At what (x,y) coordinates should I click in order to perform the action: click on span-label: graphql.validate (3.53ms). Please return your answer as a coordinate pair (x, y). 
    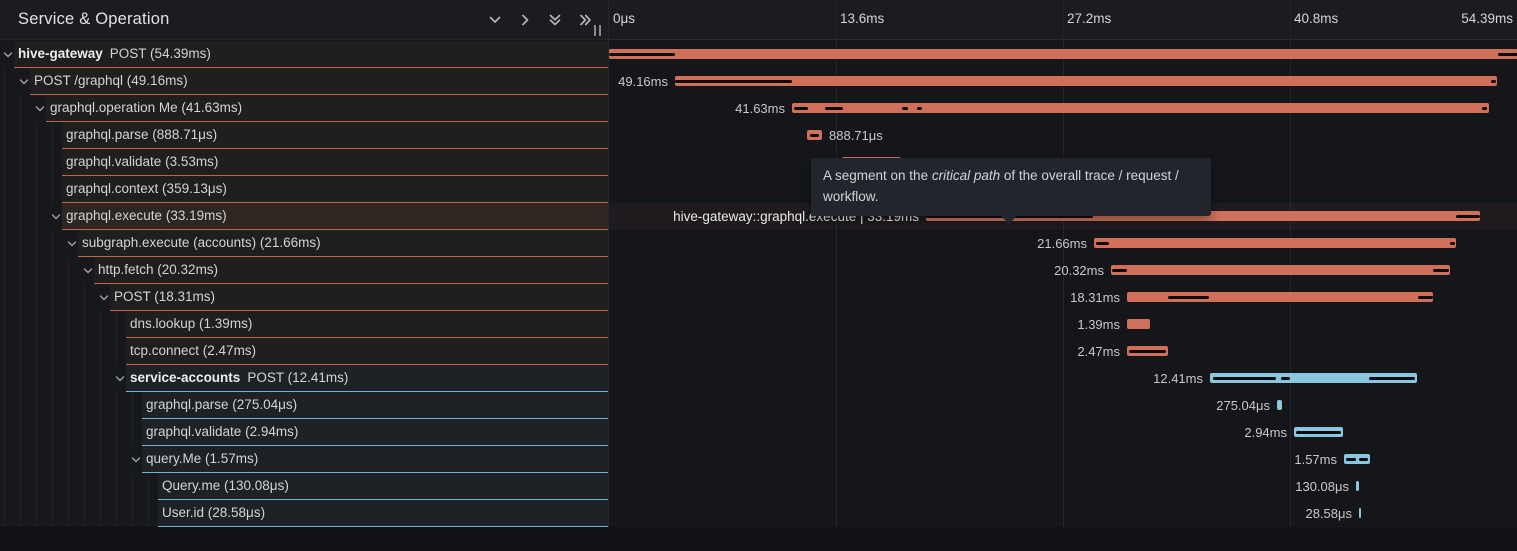
    Looking at the image, I should click on (142, 161).